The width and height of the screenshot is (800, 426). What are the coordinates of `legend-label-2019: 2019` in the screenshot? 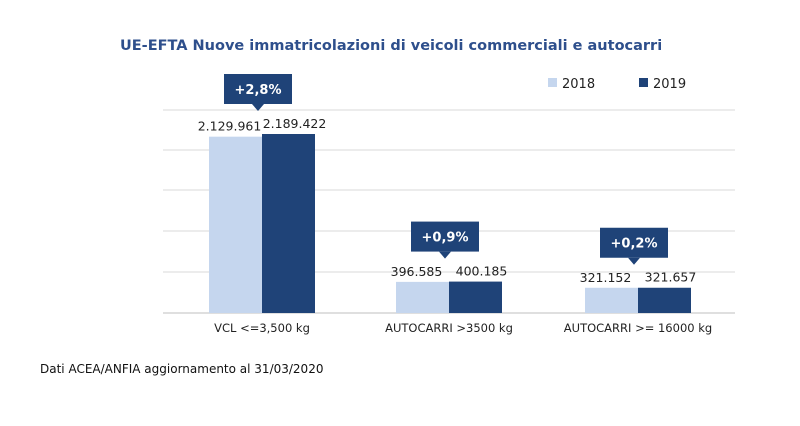 It's located at (669, 84).